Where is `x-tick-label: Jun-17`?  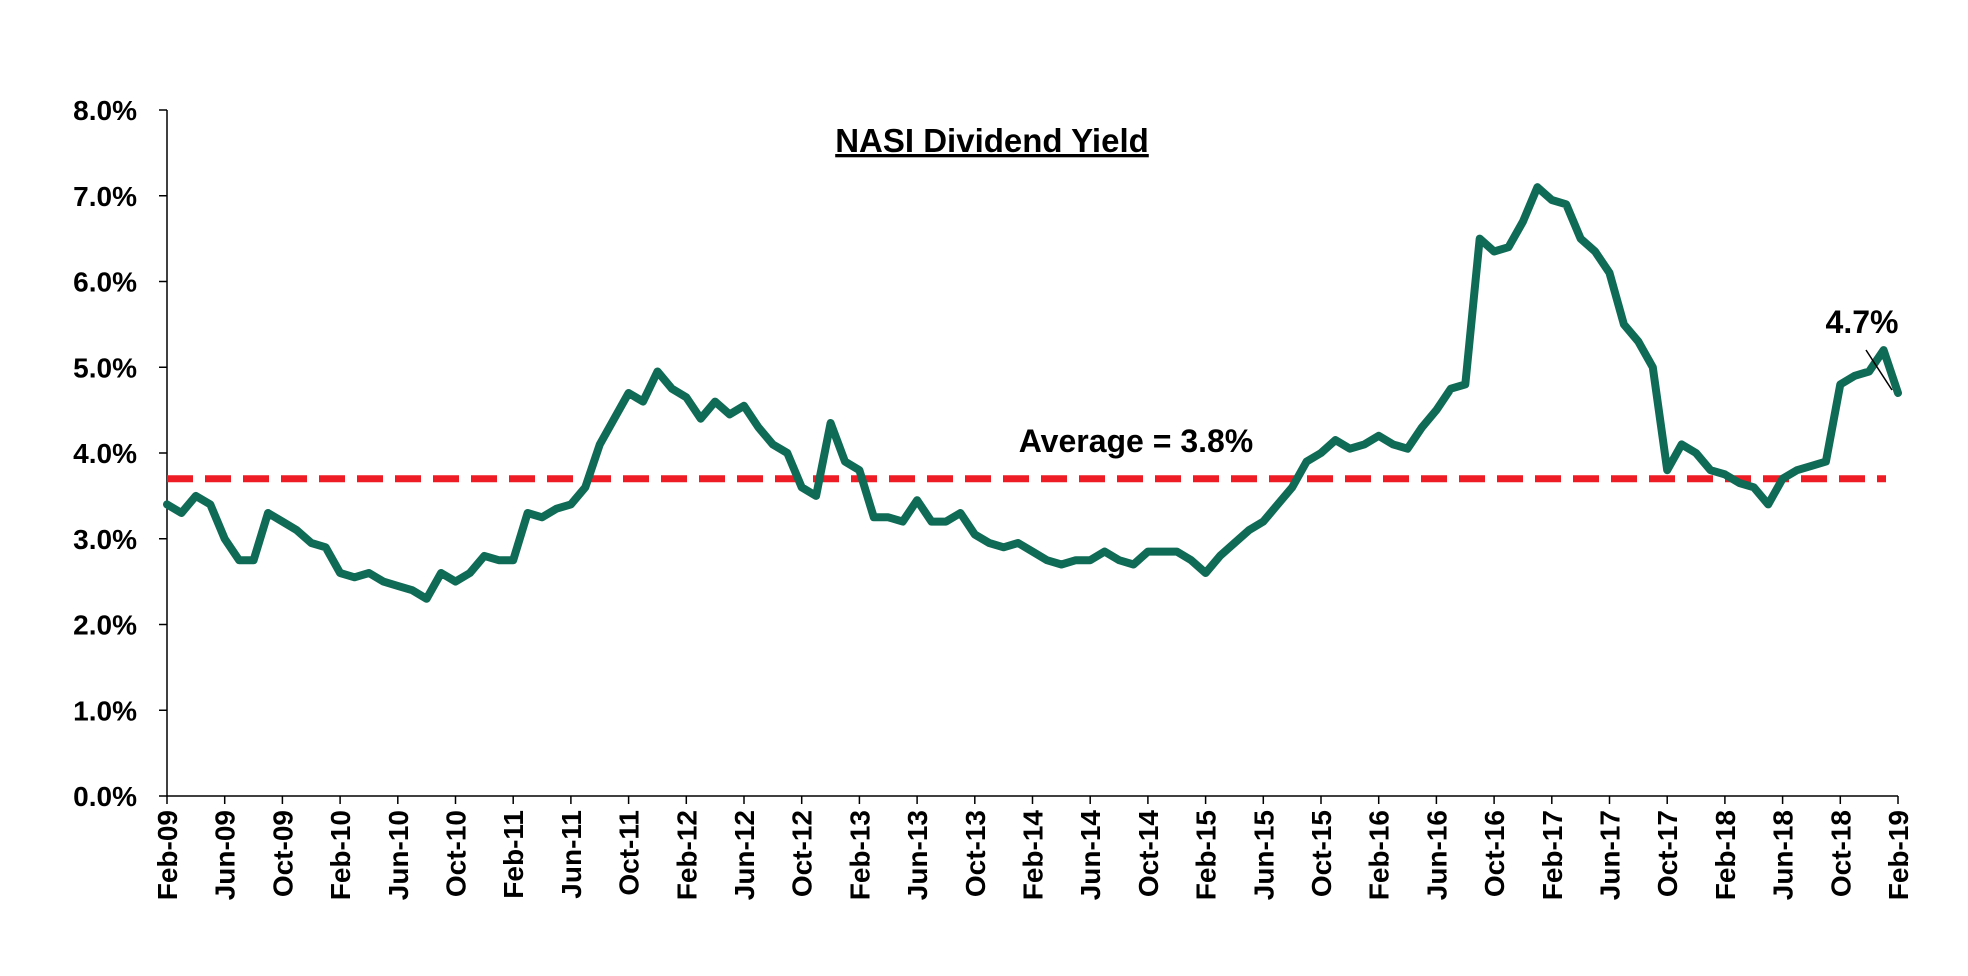
x-tick-label: Jun-17 is located at coordinates (1610, 855).